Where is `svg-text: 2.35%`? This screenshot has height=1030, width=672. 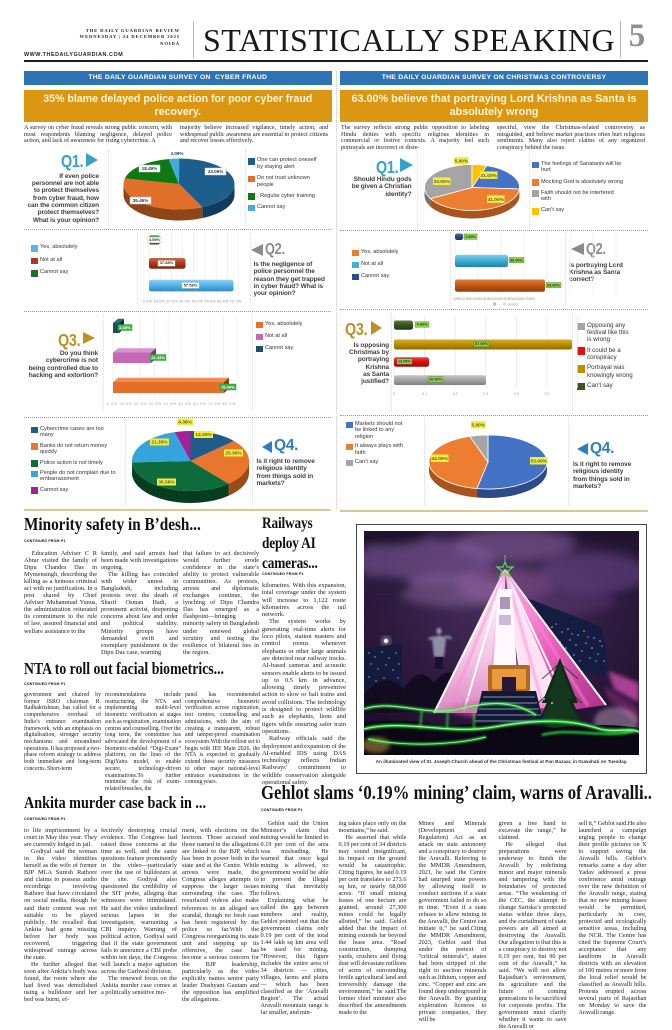 svg-text: 2.35% is located at coordinates (125, 327).